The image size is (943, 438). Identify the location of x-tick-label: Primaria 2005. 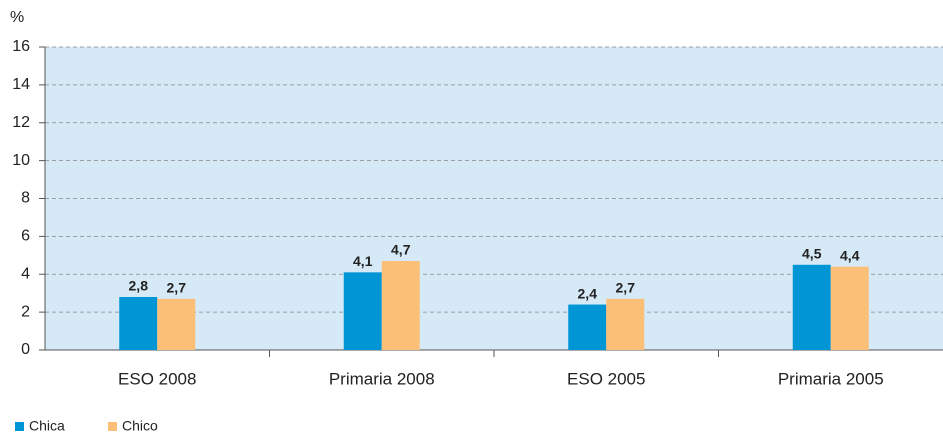
(831, 378).